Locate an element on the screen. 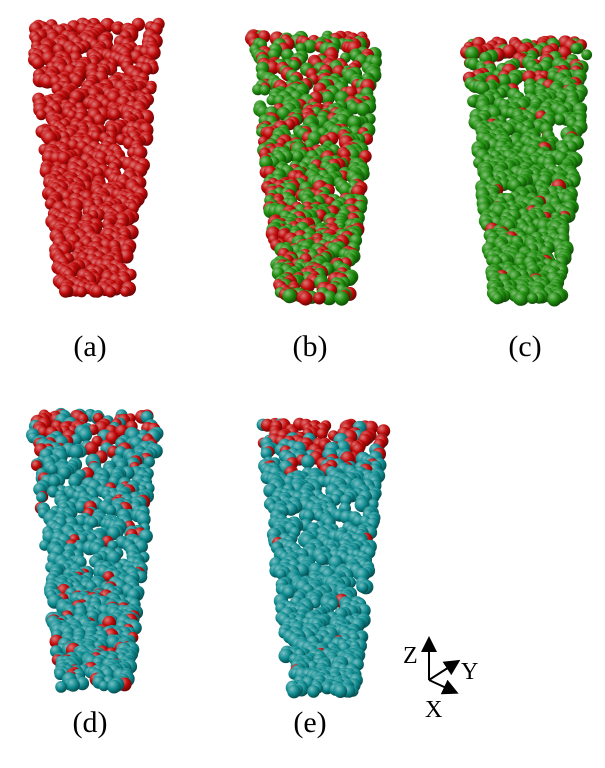  axes-arrows-icon is located at coordinates (441, 665).